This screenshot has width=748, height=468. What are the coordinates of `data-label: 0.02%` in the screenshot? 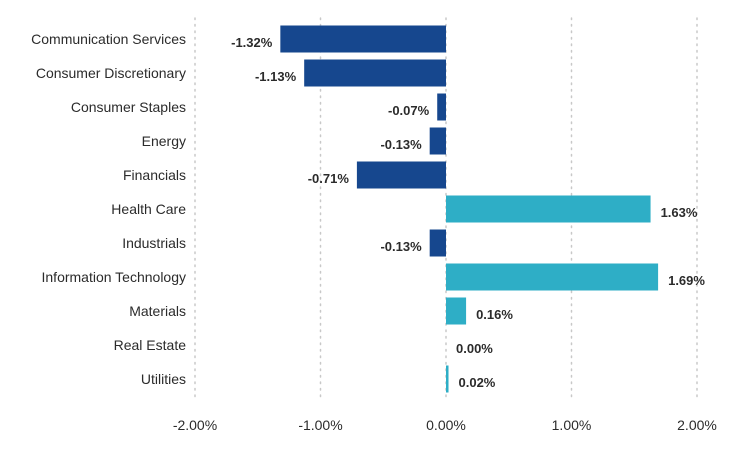 It's located at (477, 382).